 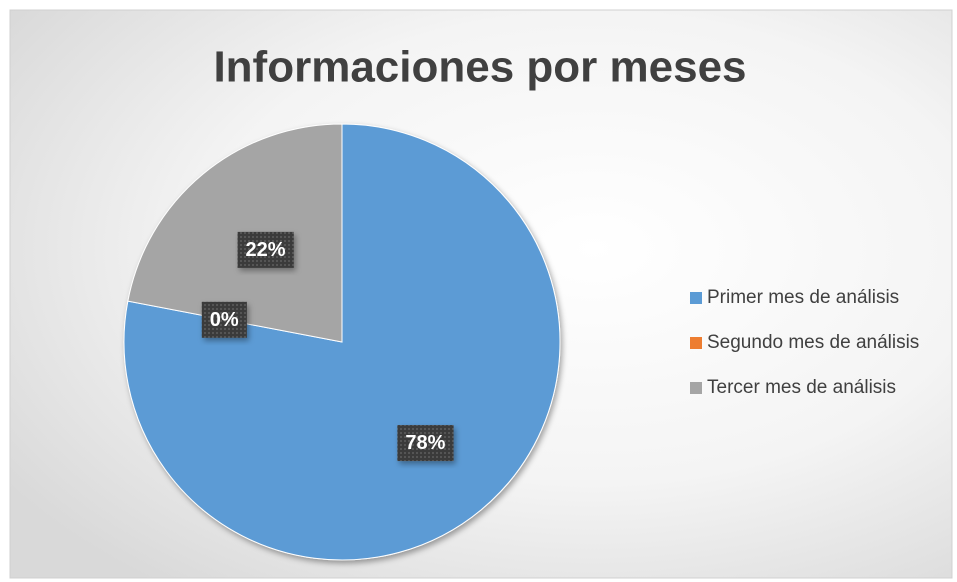 What do you see at coordinates (813, 342) in the screenshot?
I see `legend-label: Segundo mes de análisis` at bounding box center [813, 342].